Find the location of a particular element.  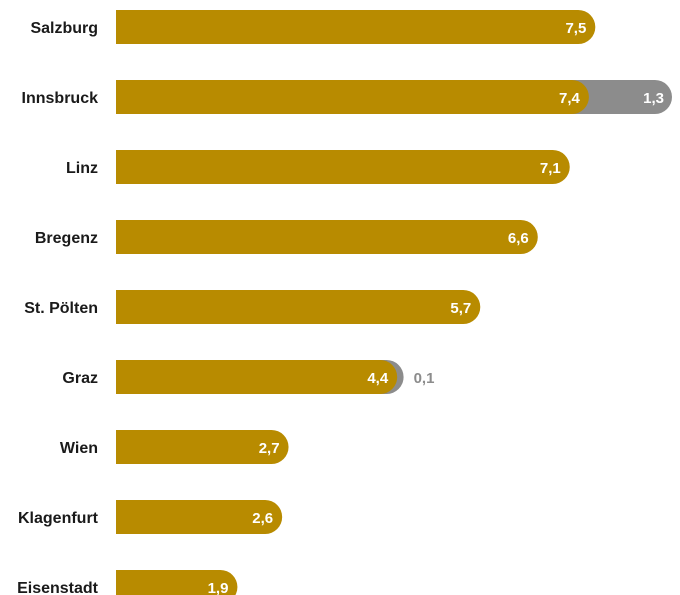

category-label-linz: Linz is located at coordinates (82, 168).